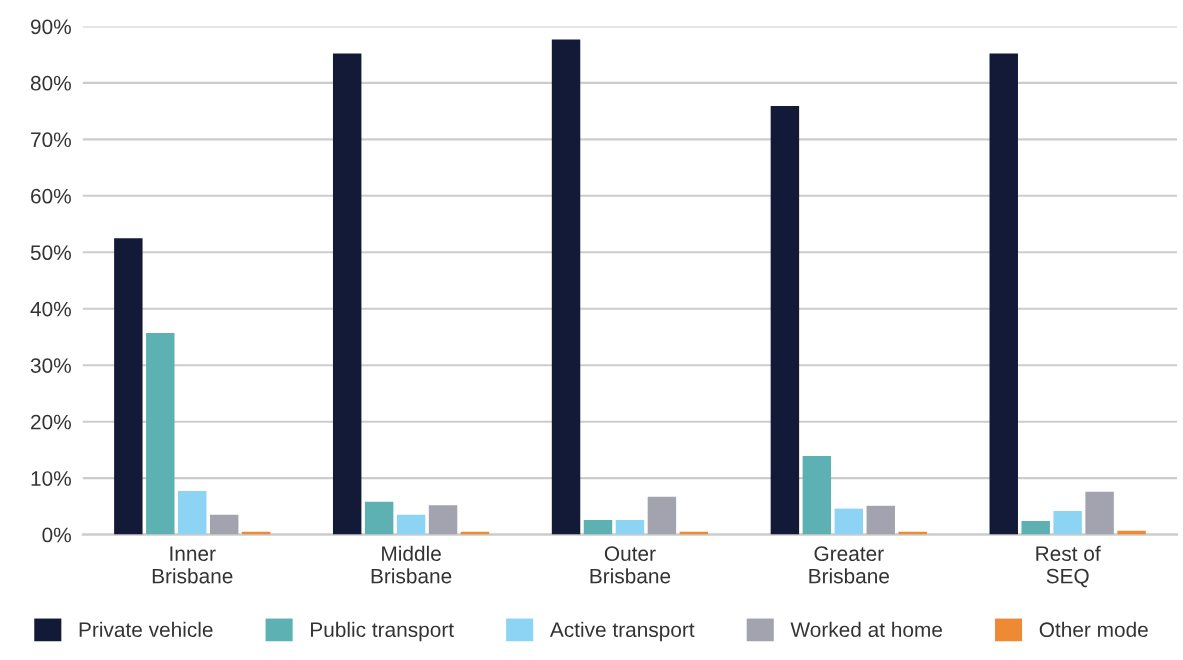 This screenshot has height=660, width=1183. I want to click on legend-label: Worked at home, so click(866, 629).